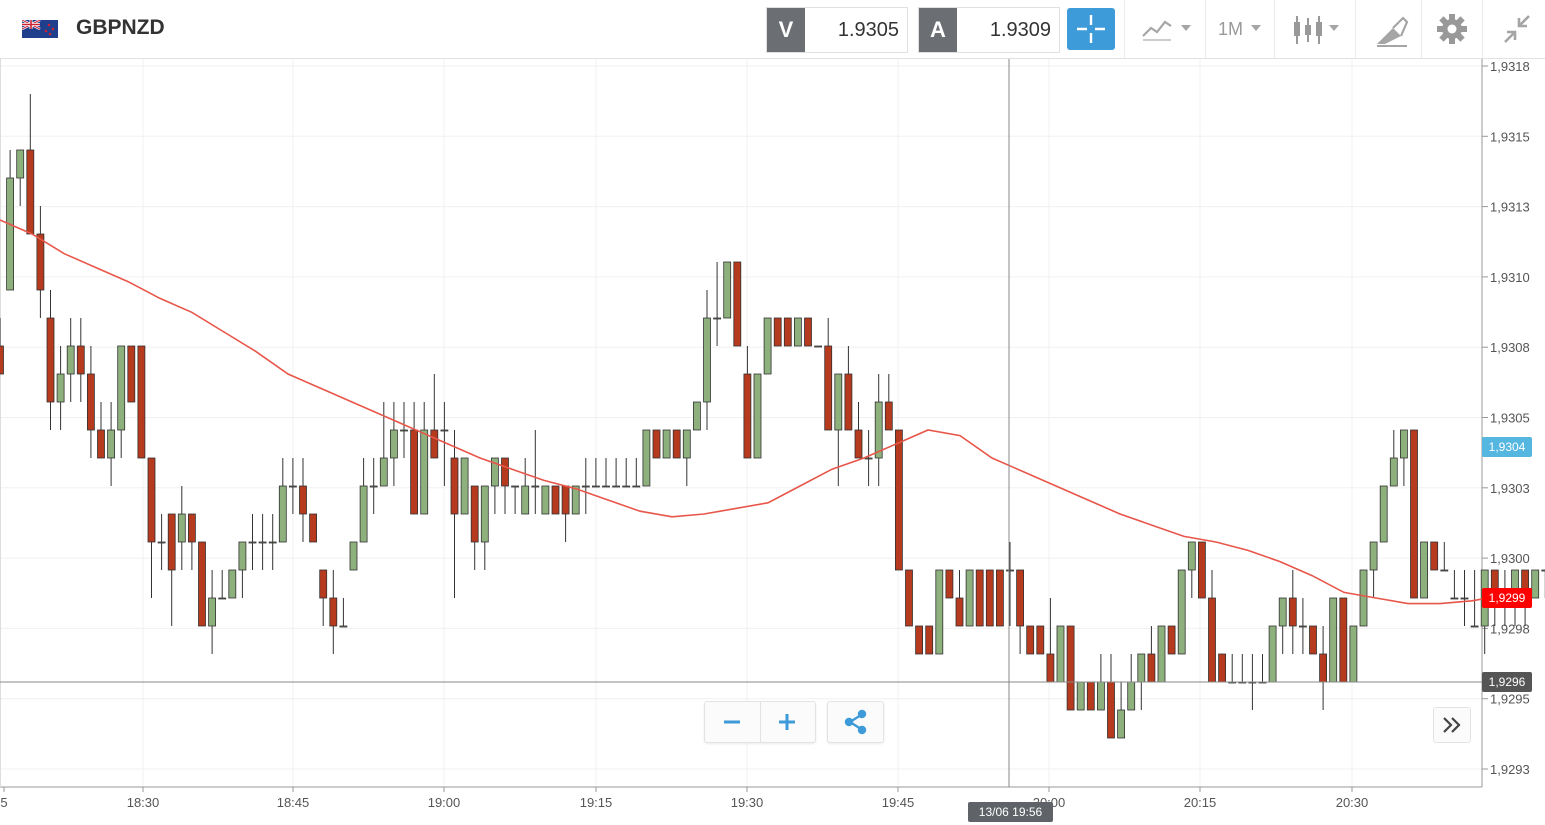 This screenshot has width=1545, height=825. I want to click on price-tick-label: 1,9305, so click(1510, 418).